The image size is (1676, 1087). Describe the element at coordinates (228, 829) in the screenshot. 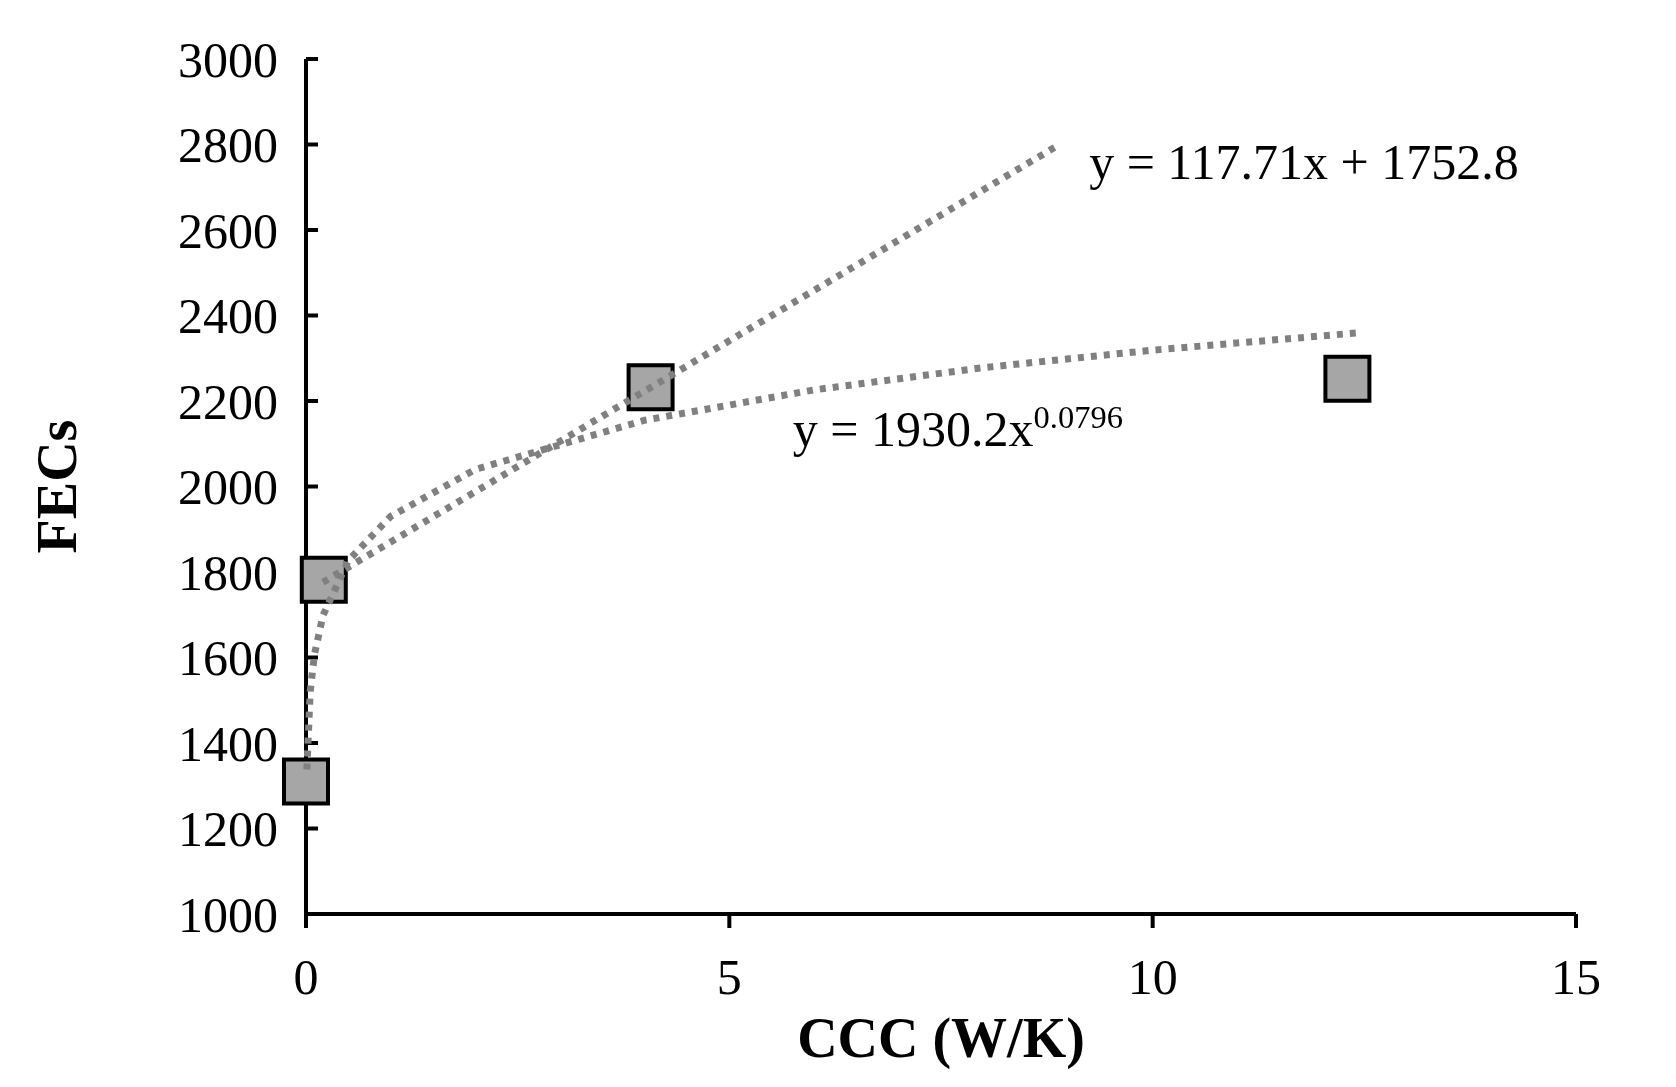

I see `y-tick-label: 1200` at that location.